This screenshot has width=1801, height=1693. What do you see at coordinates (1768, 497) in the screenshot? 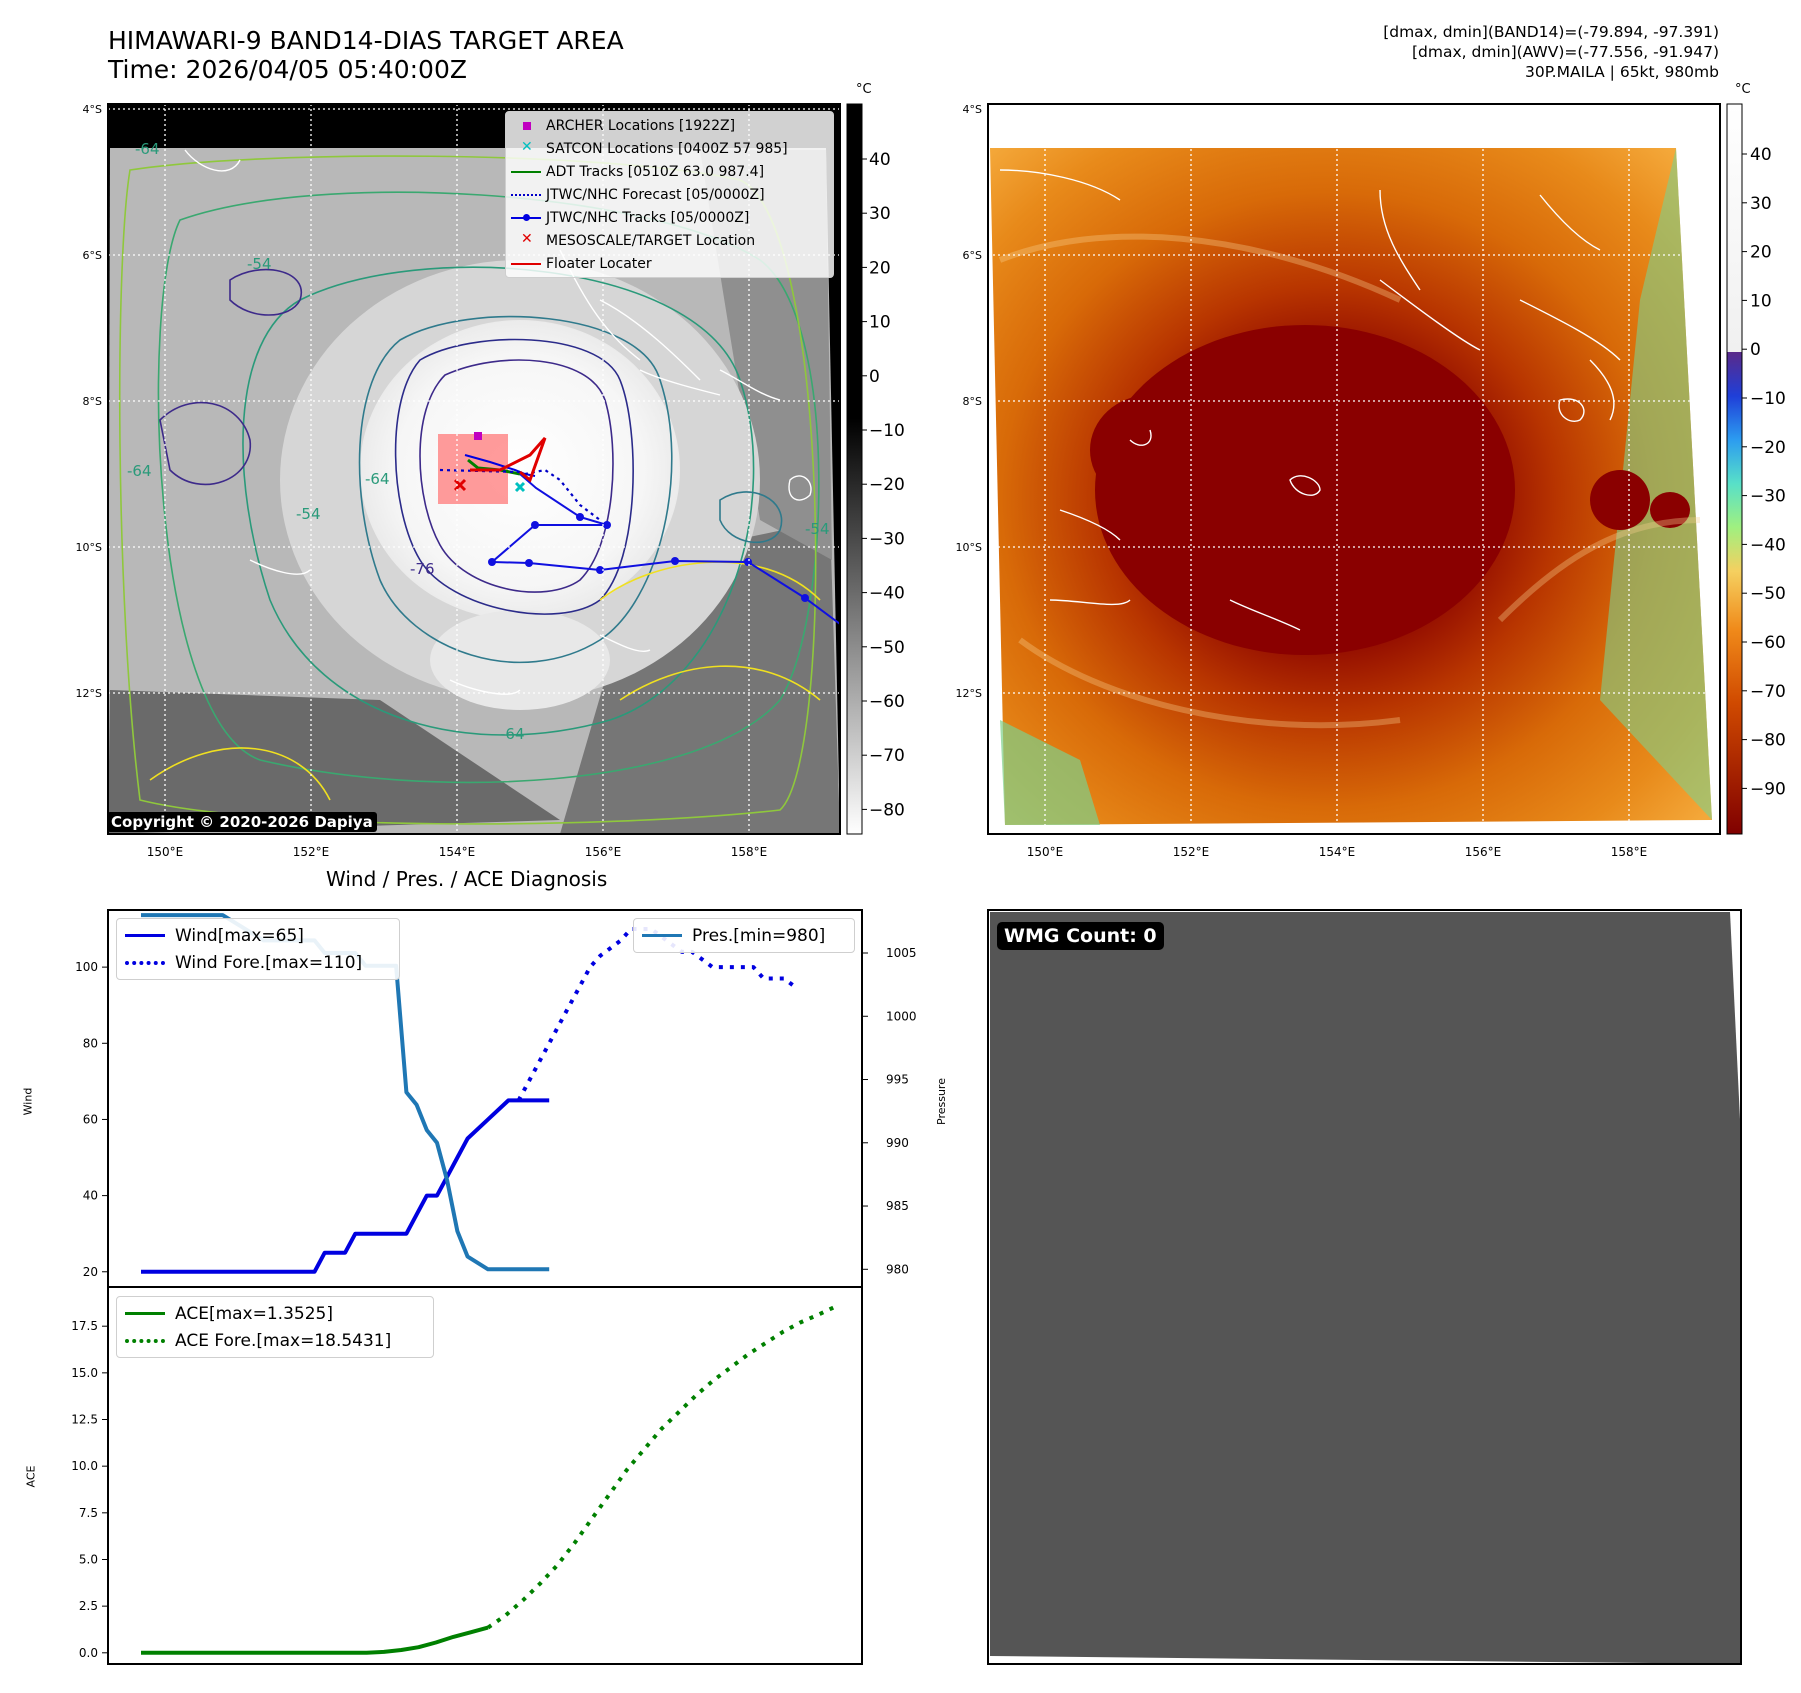
I see `awv-colorbar-label: −30` at bounding box center [1768, 497].